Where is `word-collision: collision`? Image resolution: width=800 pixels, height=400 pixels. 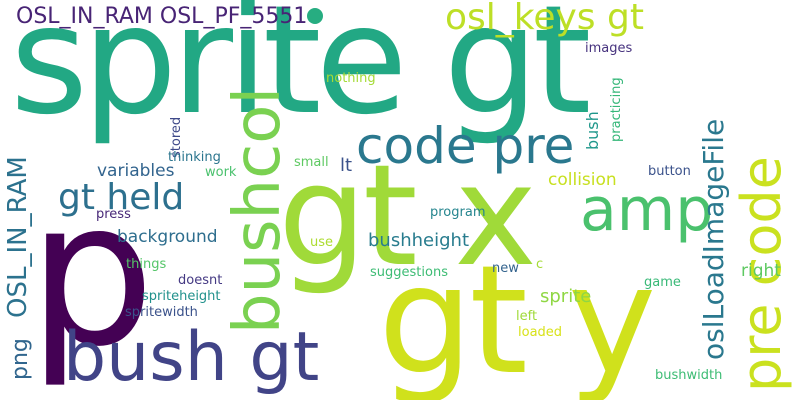
word-collision: collision is located at coordinates (582, 180).